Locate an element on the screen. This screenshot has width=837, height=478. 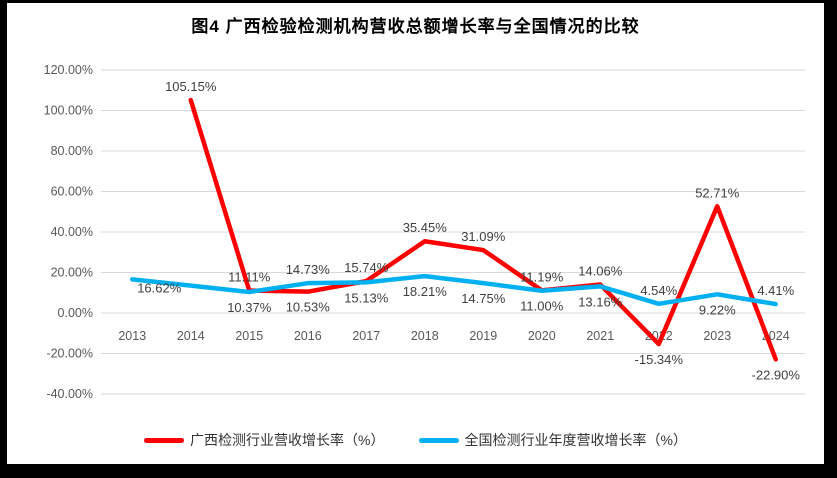
data-label: 14.73% is located at coordinates (308, 269).